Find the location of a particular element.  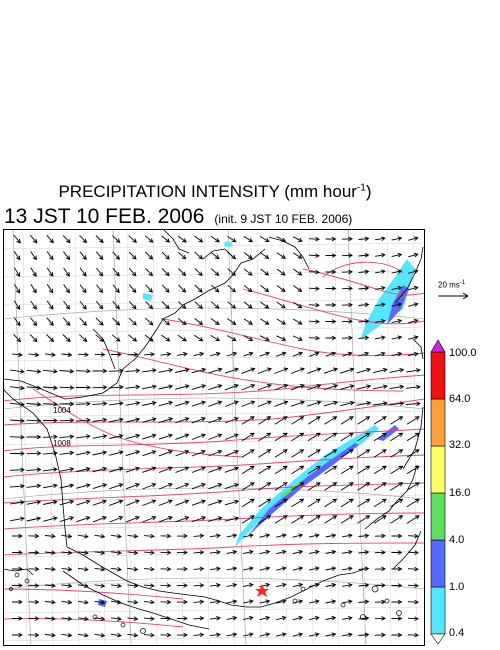

parallel-line is located at coordinates (214, 493).